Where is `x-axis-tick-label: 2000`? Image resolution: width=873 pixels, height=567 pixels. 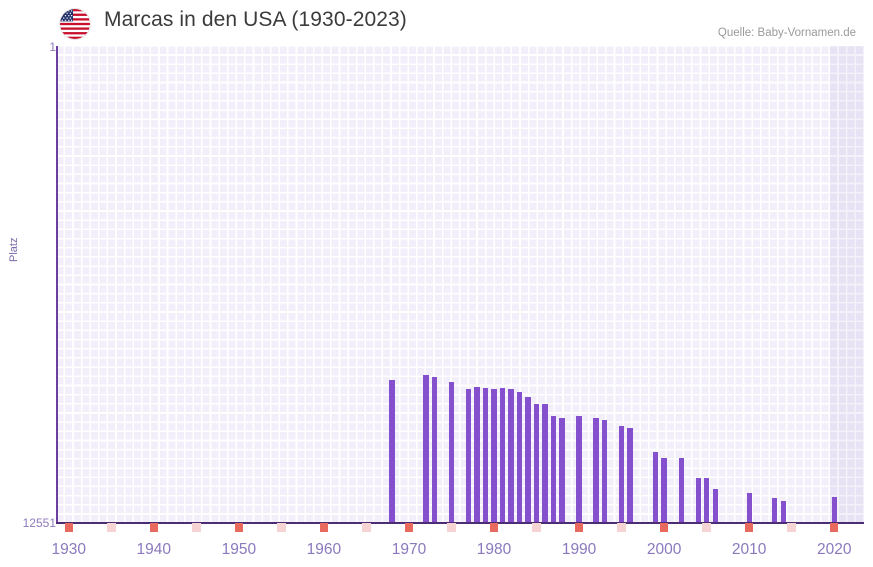 x-axis-tick-label: 2000 is located at coordinates (664, 549).